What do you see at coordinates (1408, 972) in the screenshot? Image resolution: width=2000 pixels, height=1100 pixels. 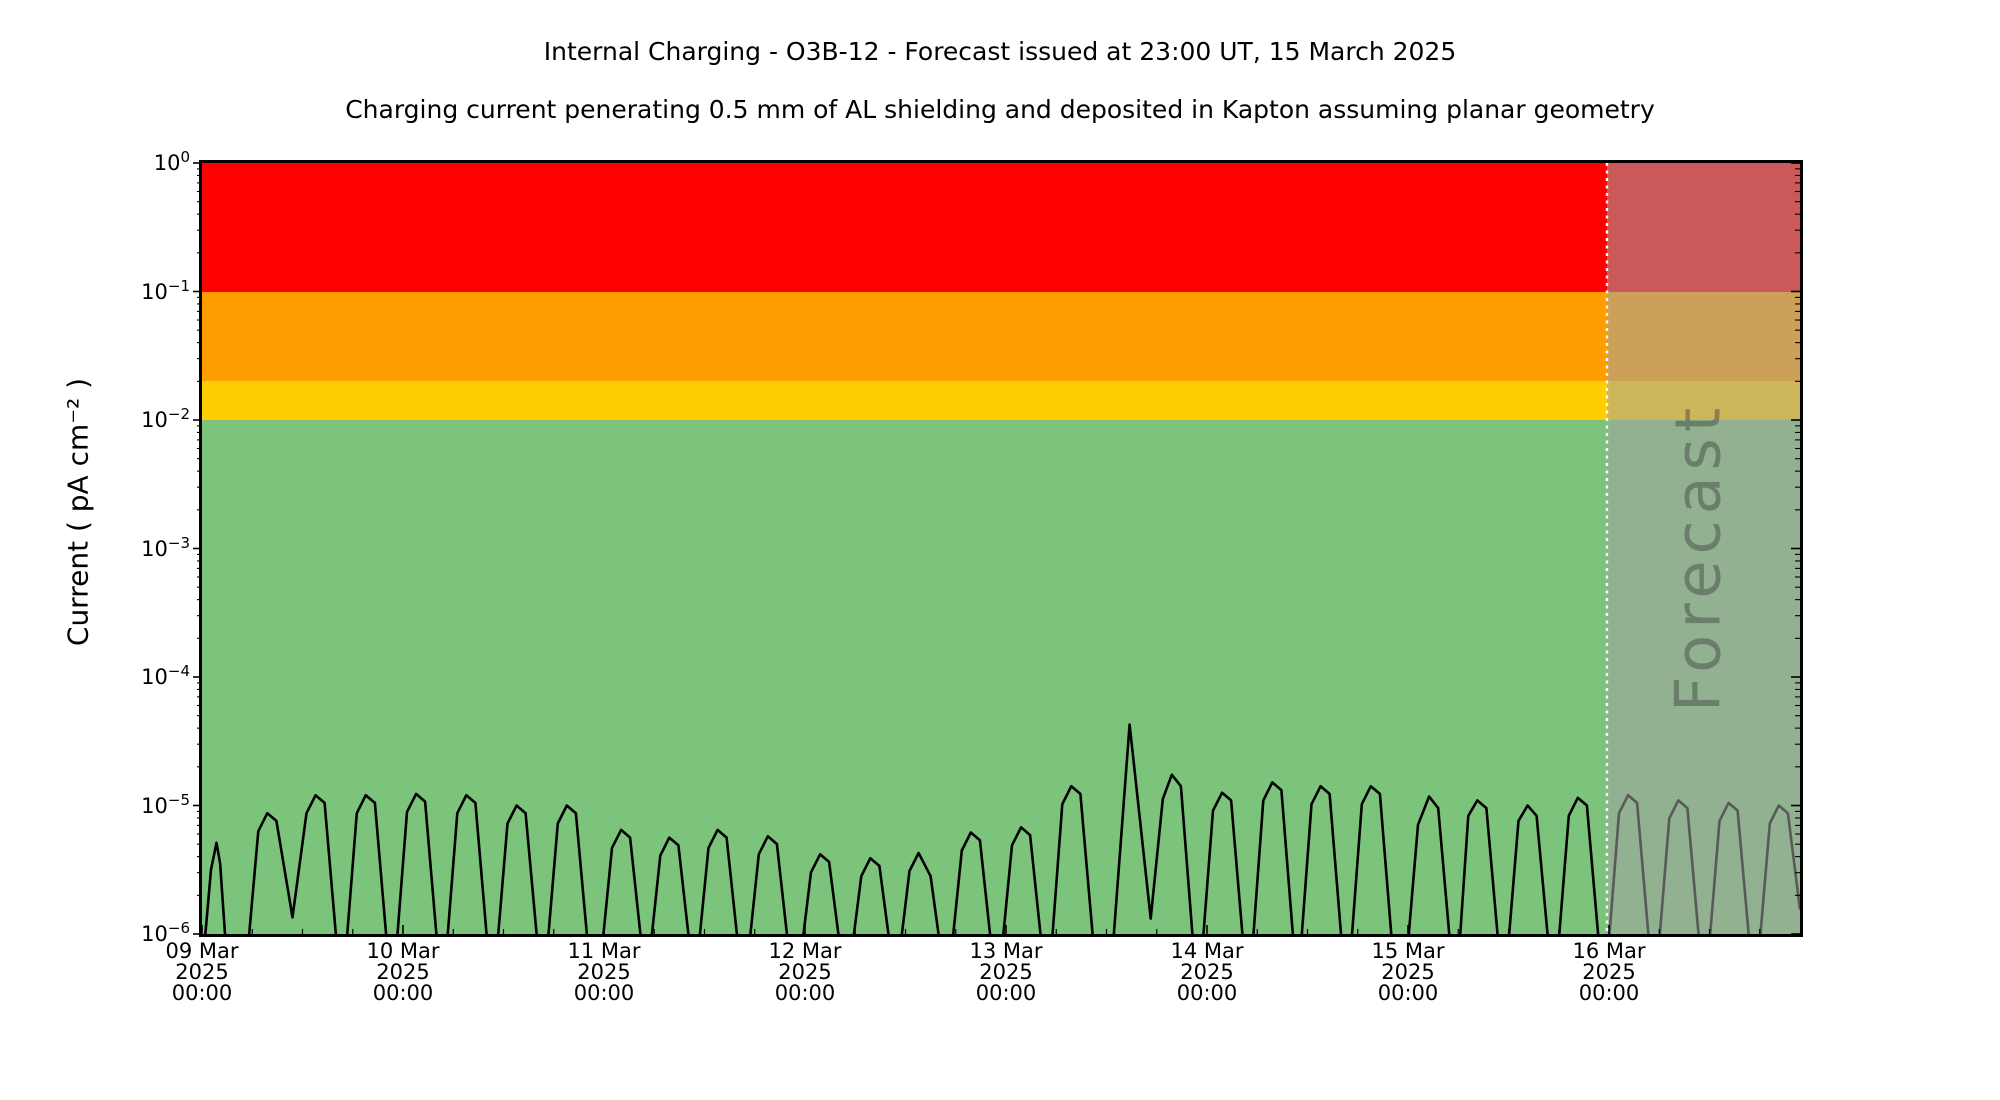 I see `x-tick-label-15-mar: 15 Mar 2025 00:00` at bounding box center [1408, 972].